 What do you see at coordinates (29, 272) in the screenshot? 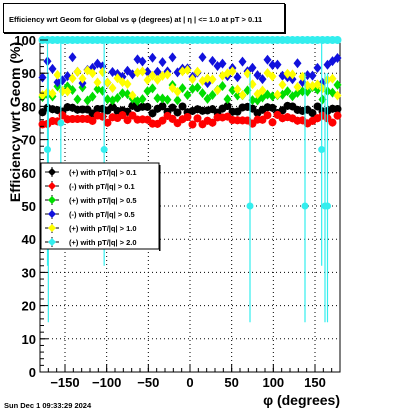
I see `y-tick-label: 30` at bounding box center [29, 272].